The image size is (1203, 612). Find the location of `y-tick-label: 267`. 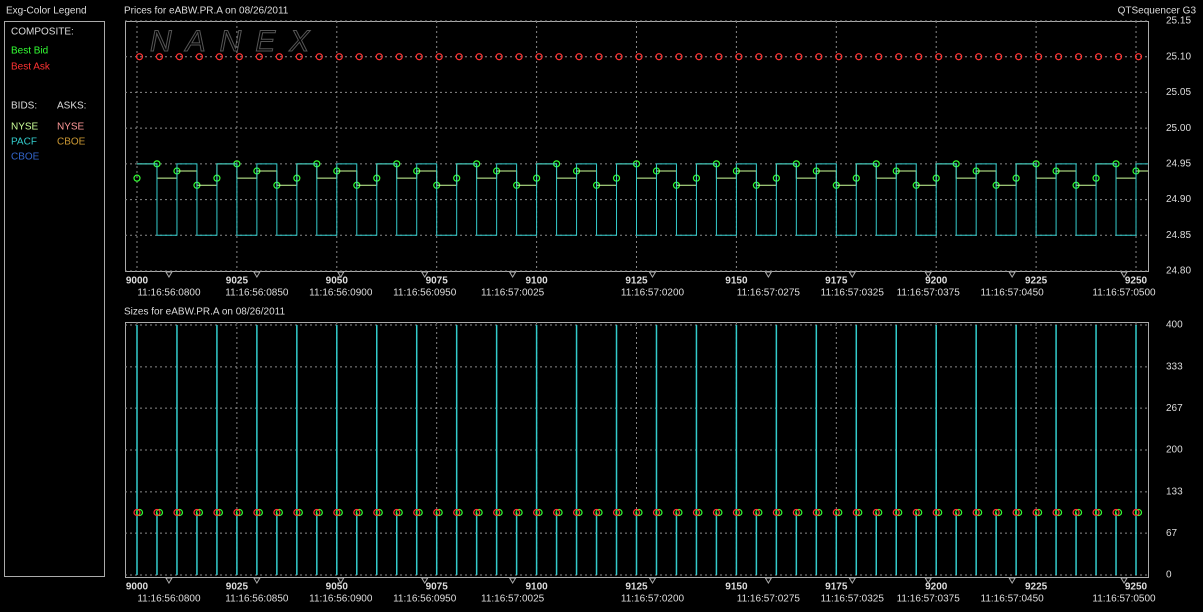

y-tick-label: 267 is located at coordinates (1174, 408).